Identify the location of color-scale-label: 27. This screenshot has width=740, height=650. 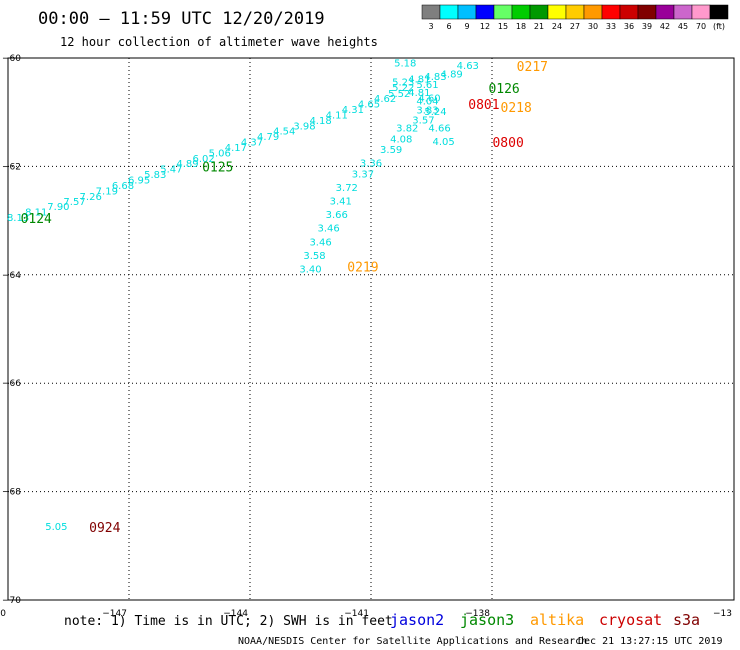
(575, 26).